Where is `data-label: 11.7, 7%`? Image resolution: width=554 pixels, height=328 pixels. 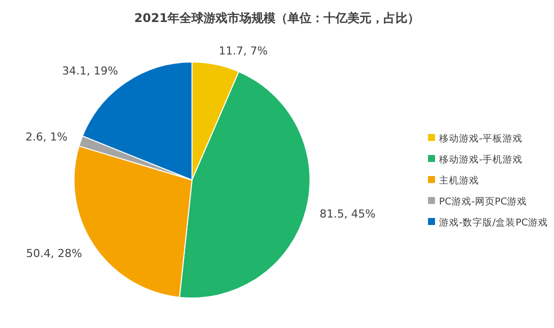 data-label: 11.7, 7% is located at coordinates (243, 51).